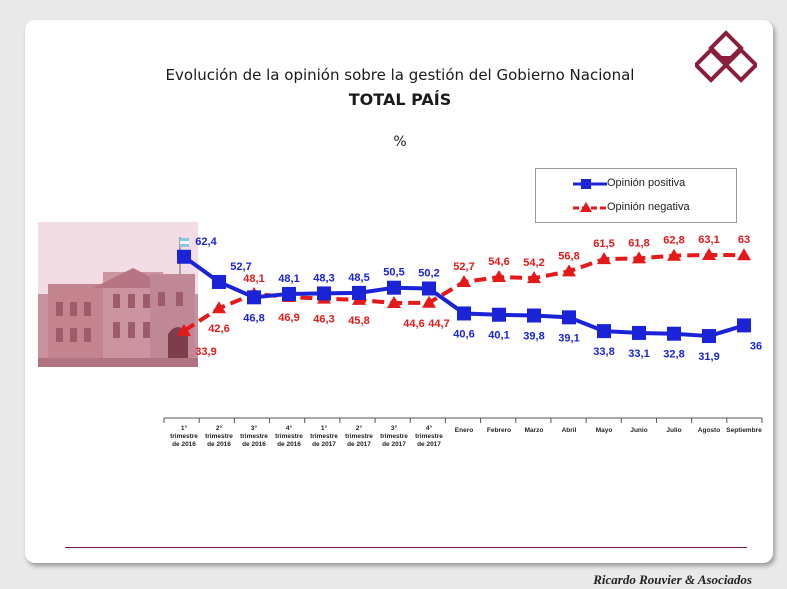  I want to click on x-tick-label: Marzo, so click(534, 430).